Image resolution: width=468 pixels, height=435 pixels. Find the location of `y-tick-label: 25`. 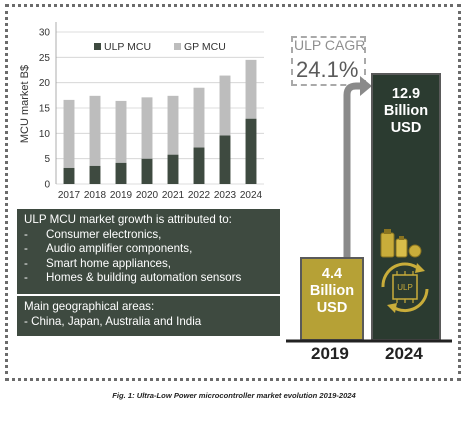

y-tick-label: 25 is located at coordinates (45, 58).